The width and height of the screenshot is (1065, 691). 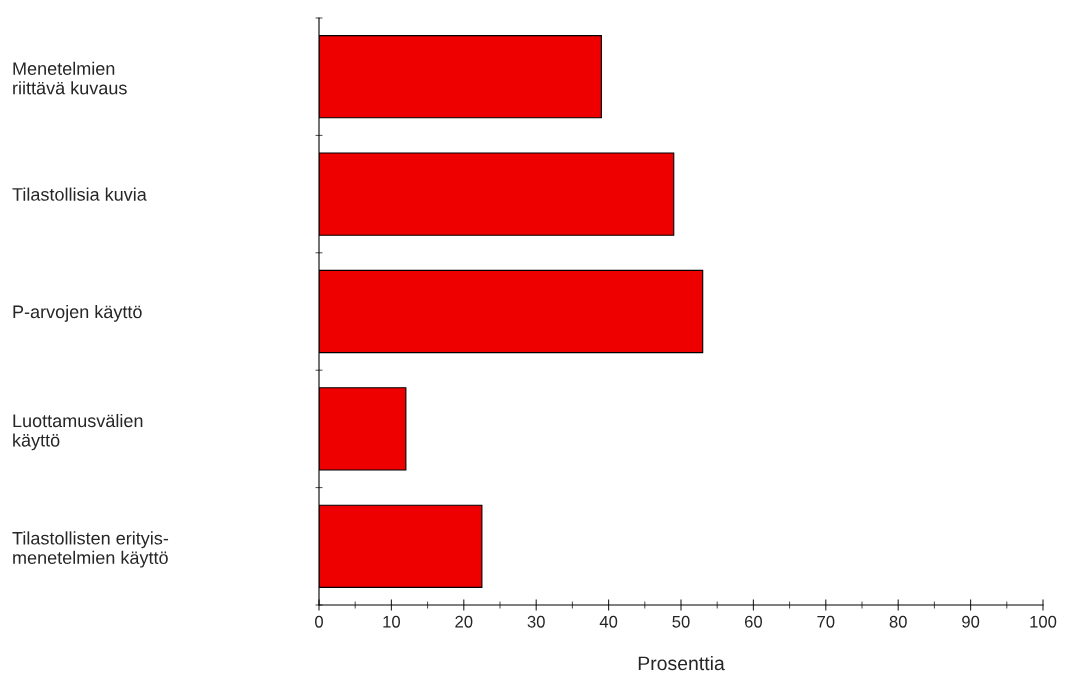 I want to click on x-tick-label: 70, so click(x=826, y=621).